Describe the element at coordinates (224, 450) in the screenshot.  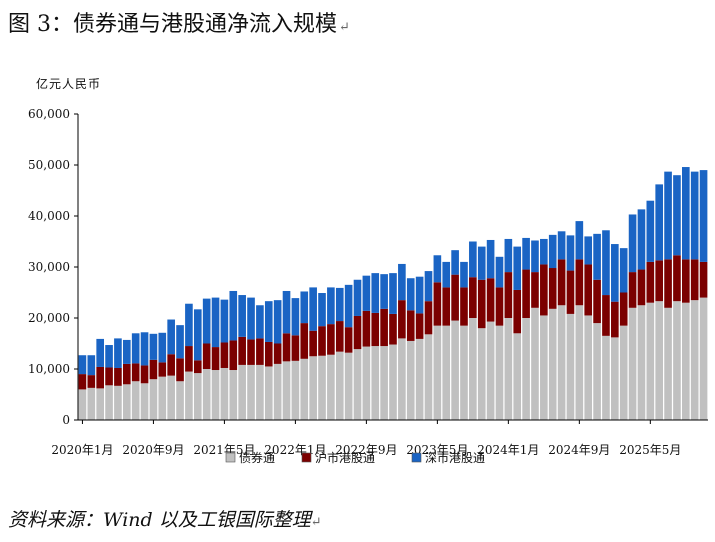
I see `x-tick-label: 2021年5月` at that location.